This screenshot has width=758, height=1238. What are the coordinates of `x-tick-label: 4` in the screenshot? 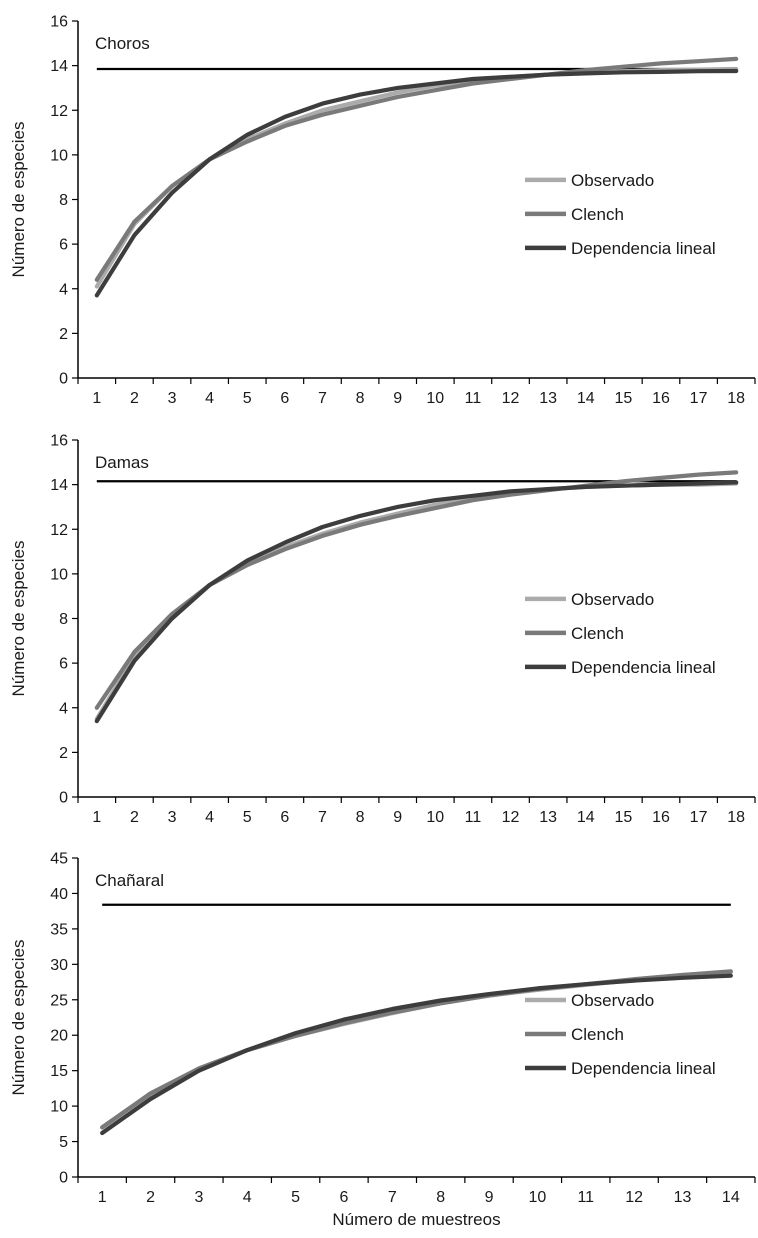 It's located at (209, 817).